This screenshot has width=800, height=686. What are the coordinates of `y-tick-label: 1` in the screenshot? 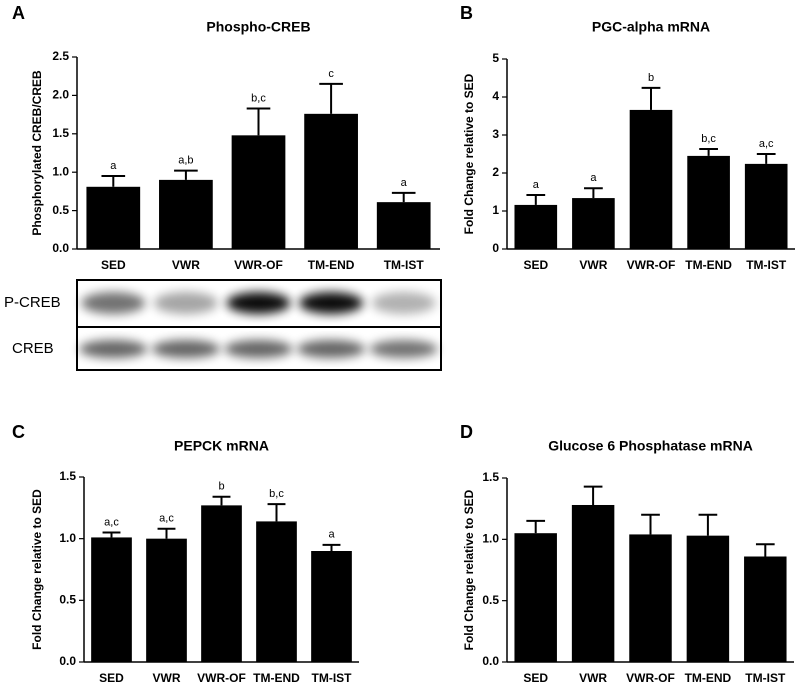 It's located at (495, 210).